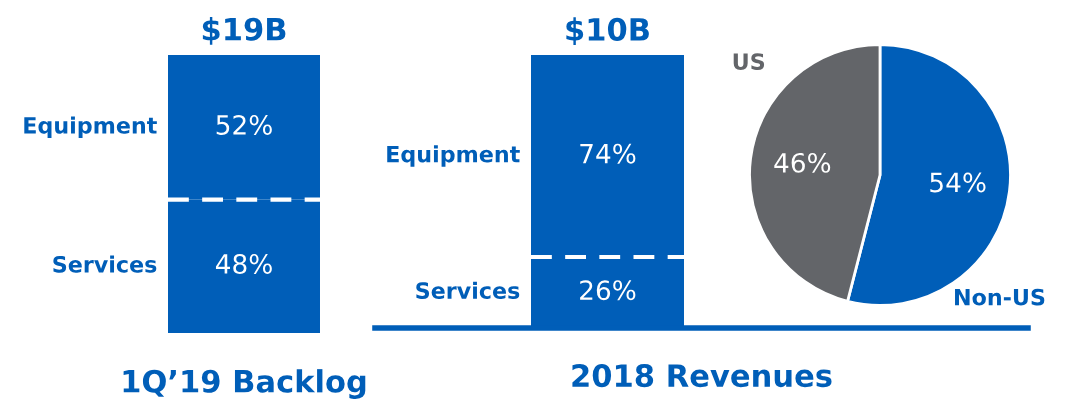 This screenshot has height=402, width=1089. Describe the element at coordinates (1000, 297) in the screenshot. I see `slice-label: Non-US` at that location.